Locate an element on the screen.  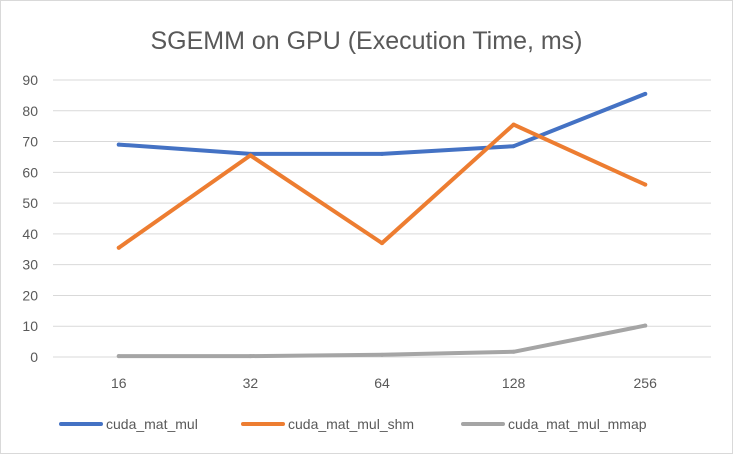
x-tick-label: 32 is located at coordinates (251, 383).